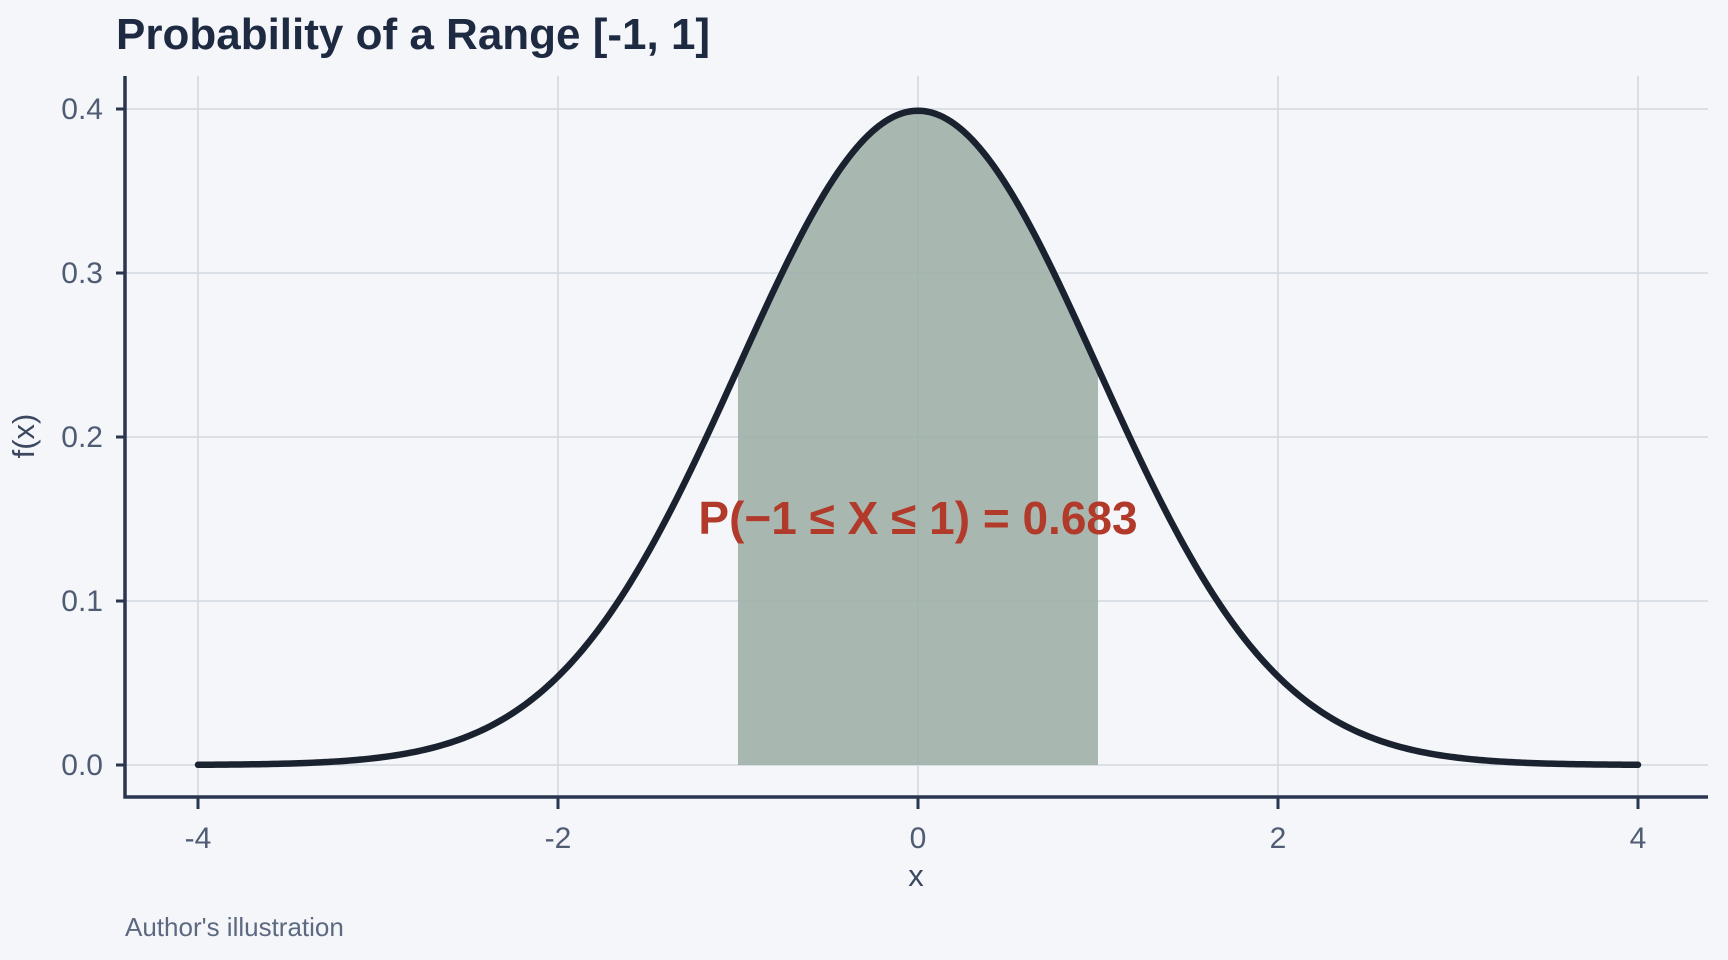 This screenshot has width=1728, height=960. What do you see at coordinates (82, 437) in the screenshot?
I see `y-tick-label: 0.2` at bounding box center [82, 437].